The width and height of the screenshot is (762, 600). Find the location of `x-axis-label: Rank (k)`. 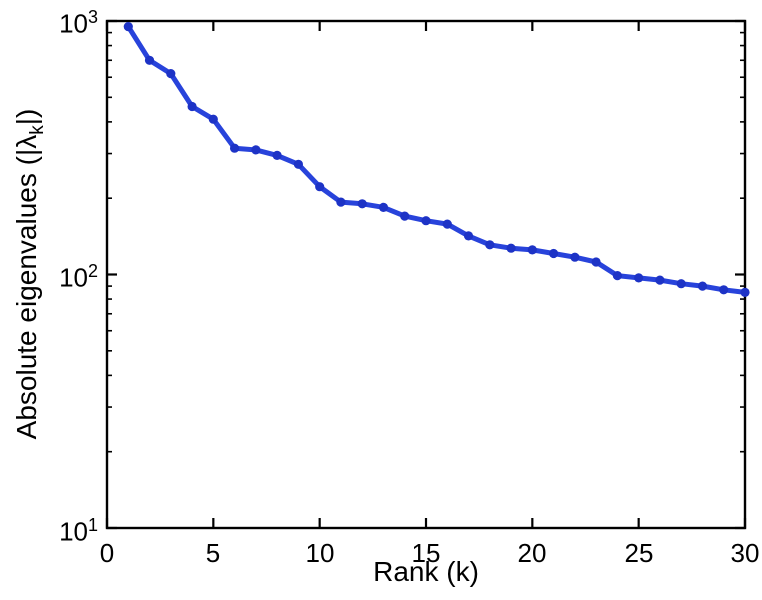

x-axis-label: Rank (k) is located at coordinates (426, 571).